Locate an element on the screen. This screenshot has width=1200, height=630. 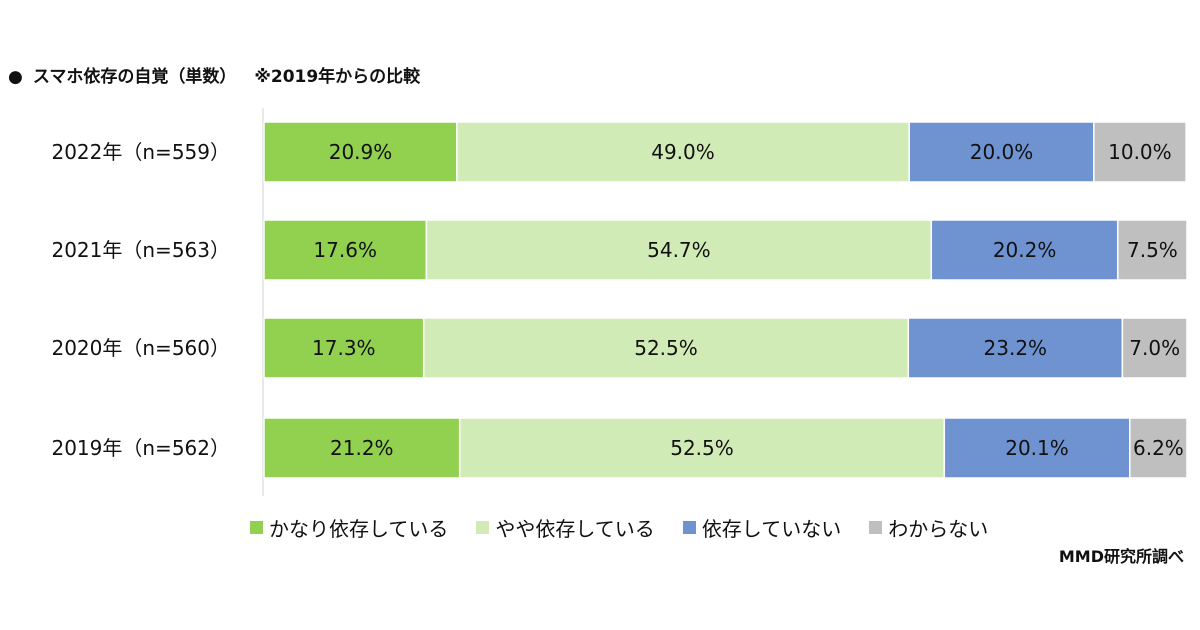
legend-label-unknown: わからない is located at coordinates (938, 529).